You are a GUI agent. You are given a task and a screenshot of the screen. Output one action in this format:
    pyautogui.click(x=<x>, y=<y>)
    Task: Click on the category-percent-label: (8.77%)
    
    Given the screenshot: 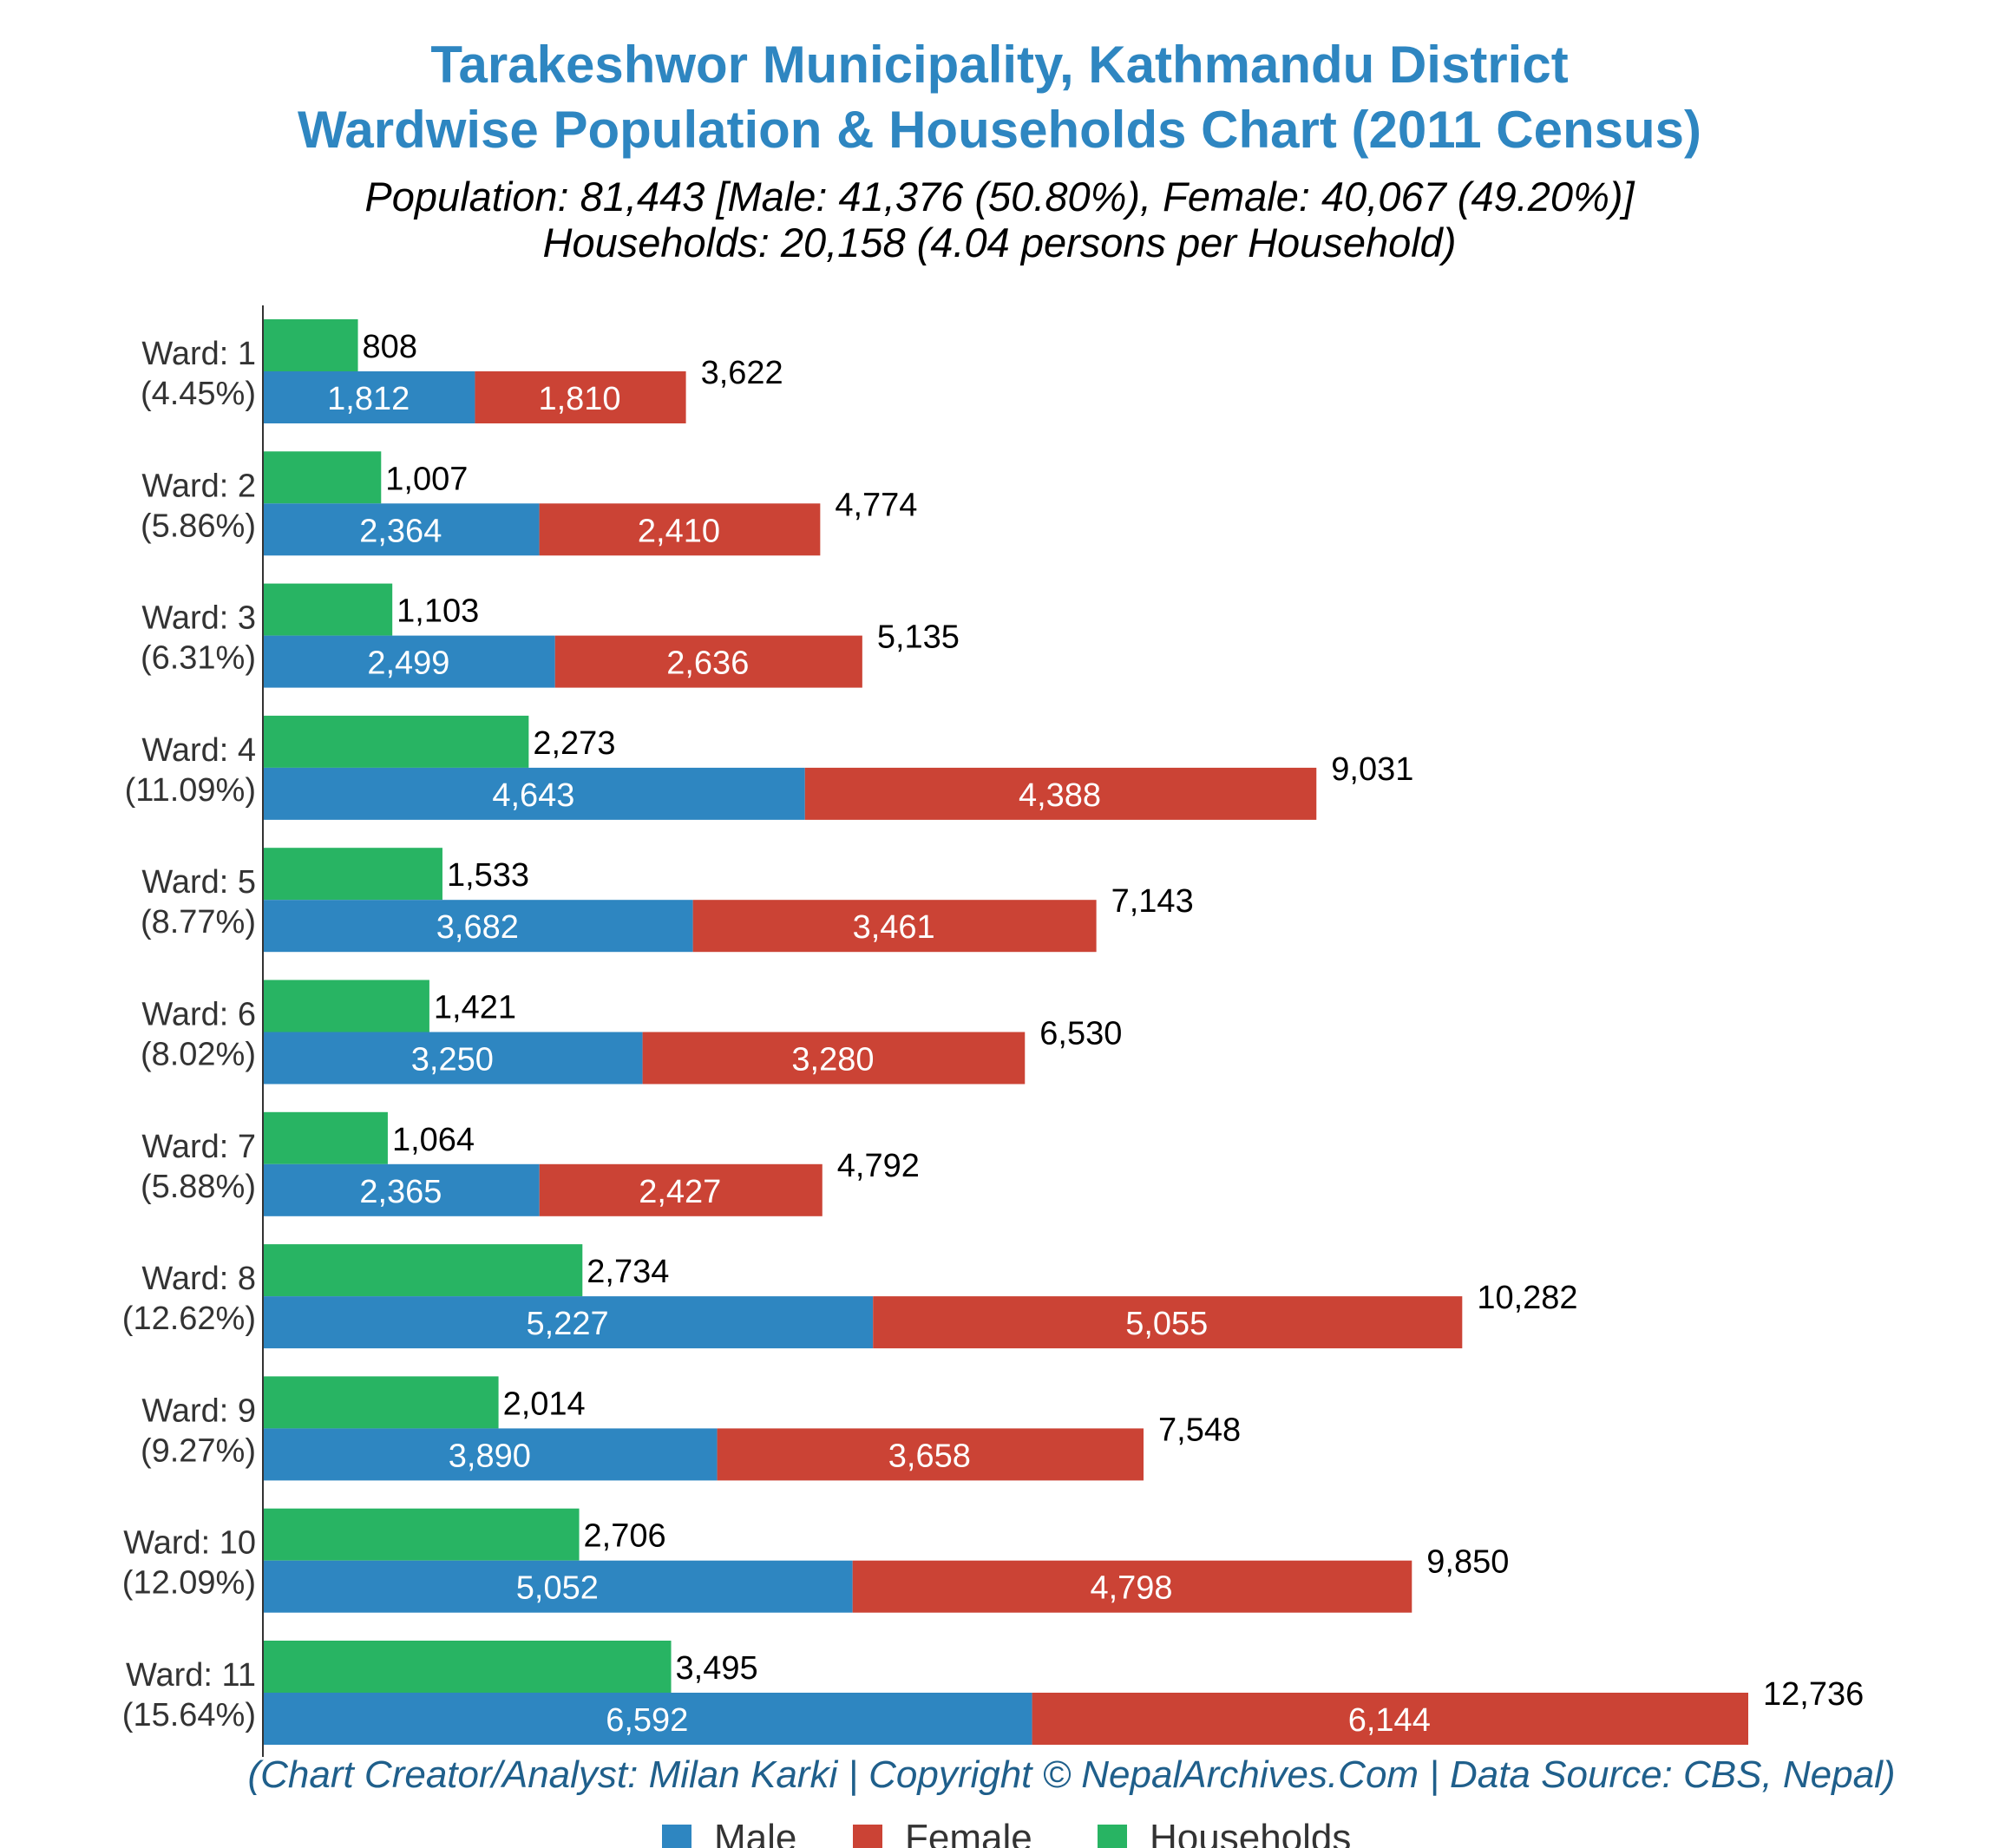 What is the action you would take?
    pyautogui.click(x=198, y=922)
    